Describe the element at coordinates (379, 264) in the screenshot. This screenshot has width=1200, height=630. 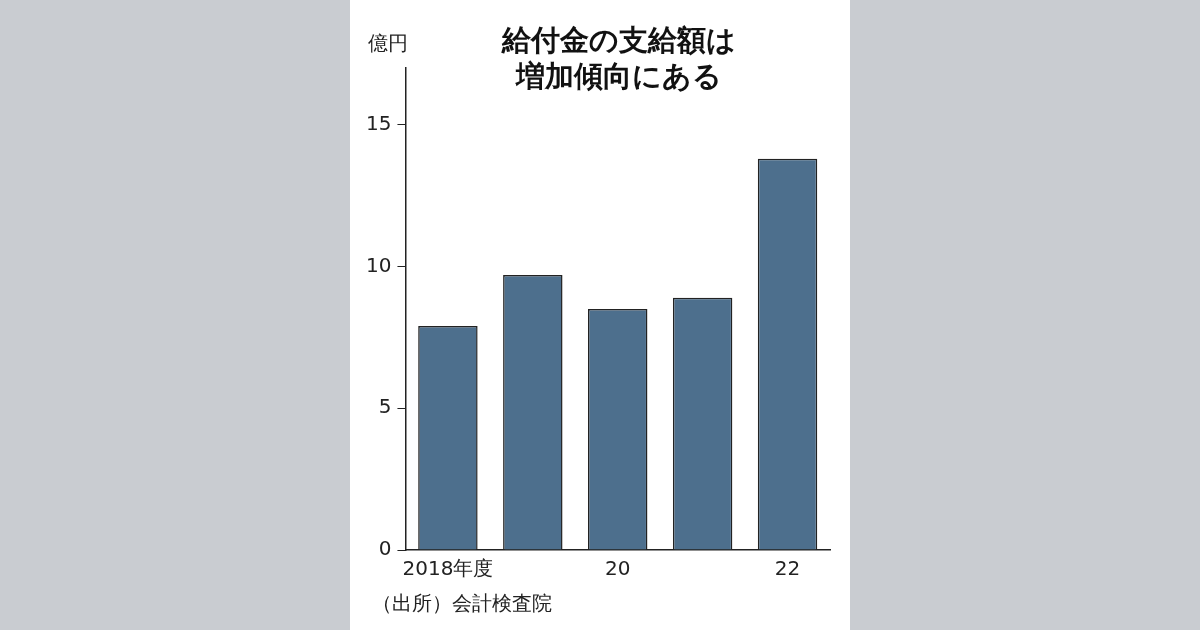
I see `y-tick-label: 10` at that location.